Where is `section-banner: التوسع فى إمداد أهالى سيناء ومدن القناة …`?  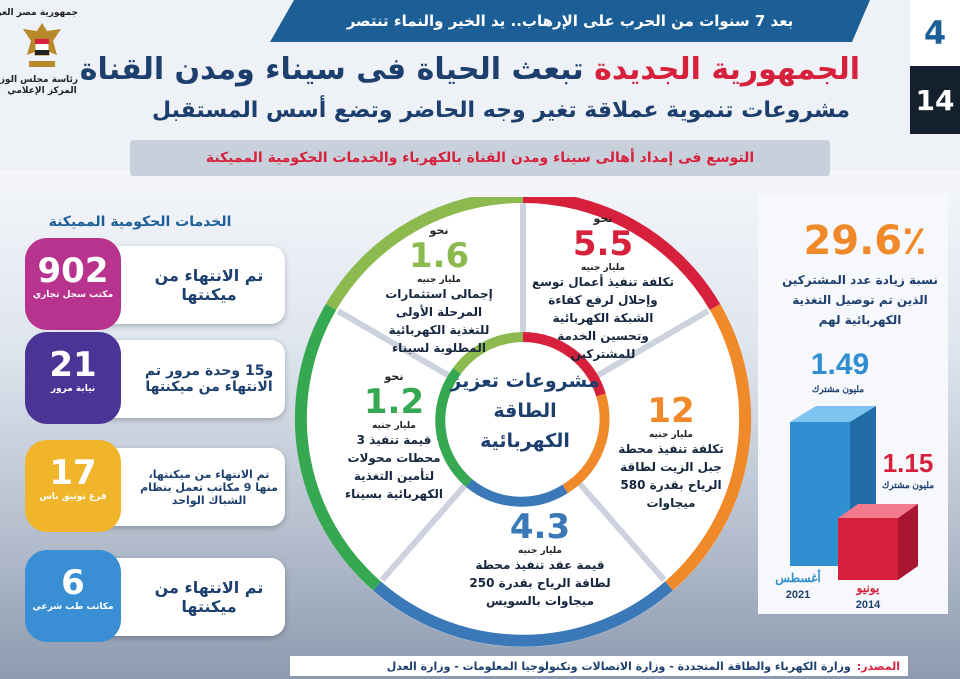
section-banner: التوسع فى إمداد أهالى سيناء ومدن القناة … is located at coordinates (480, 158).